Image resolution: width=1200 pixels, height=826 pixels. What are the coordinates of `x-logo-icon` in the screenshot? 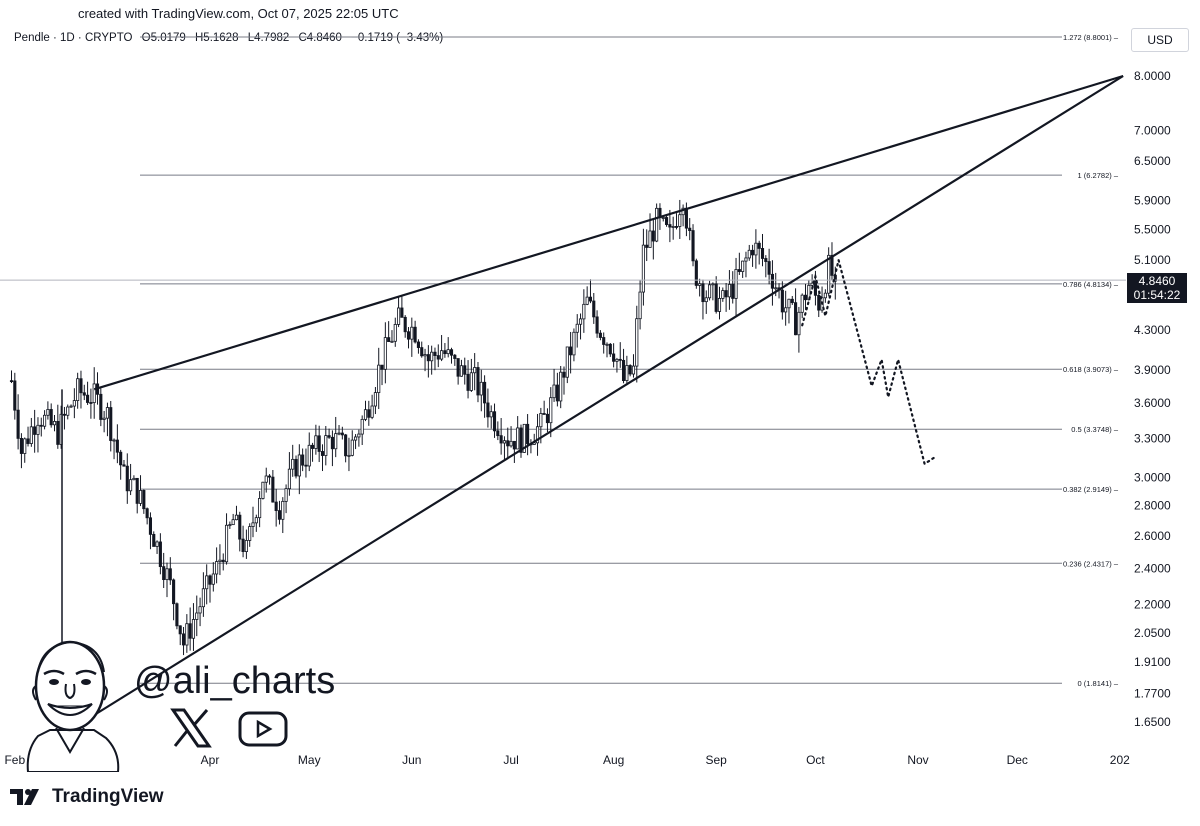 It's located at (191, 728).